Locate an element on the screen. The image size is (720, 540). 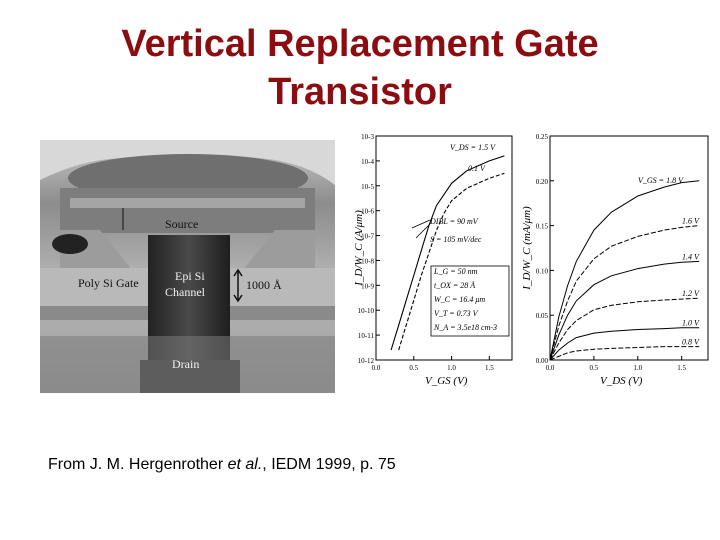
plot1-vds-label: V_DS = 1.5 V is located at coordinates (473, 147).